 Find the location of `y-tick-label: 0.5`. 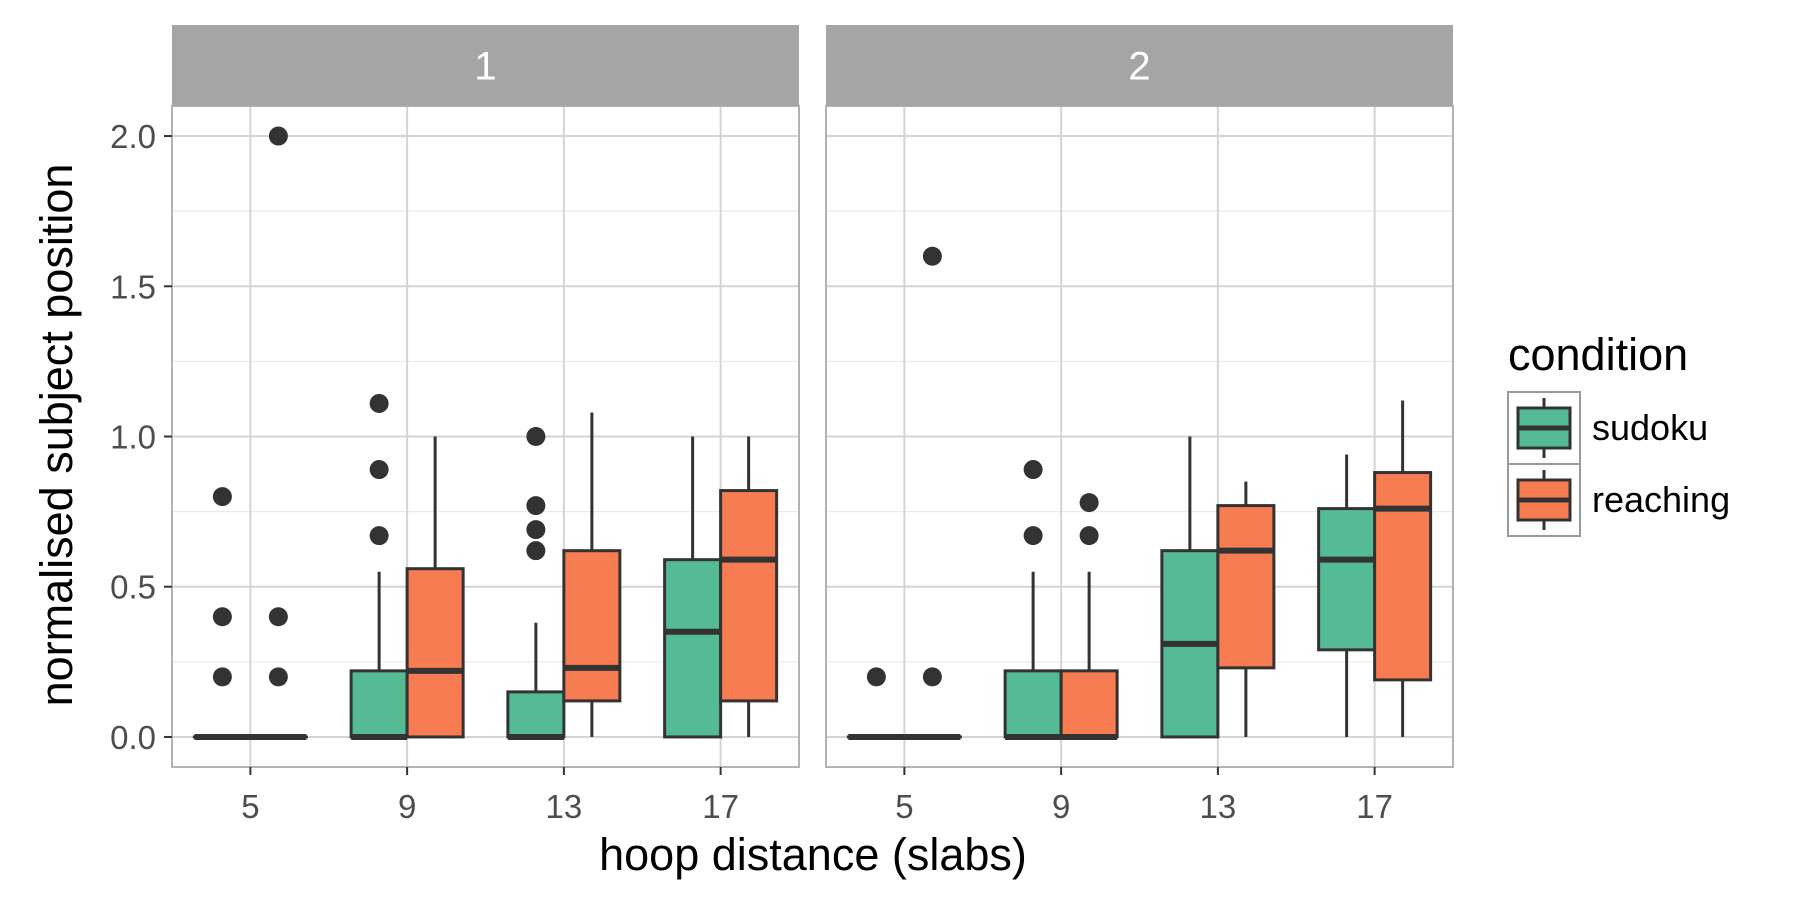

y-tick-label: 0.5 is located at coordinates (133, 587).